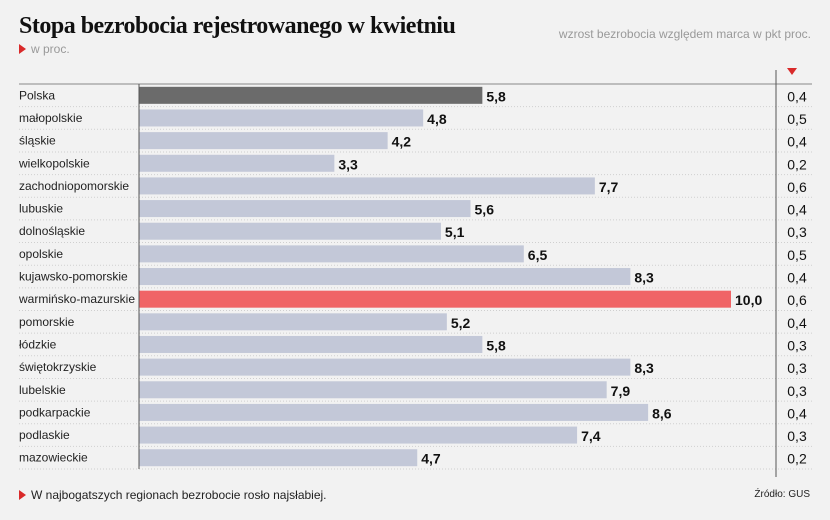  What do you see at coordinates (538, 255) in the screenshot?
I see `value-label: 6,5` at bounding box center [538, 255].